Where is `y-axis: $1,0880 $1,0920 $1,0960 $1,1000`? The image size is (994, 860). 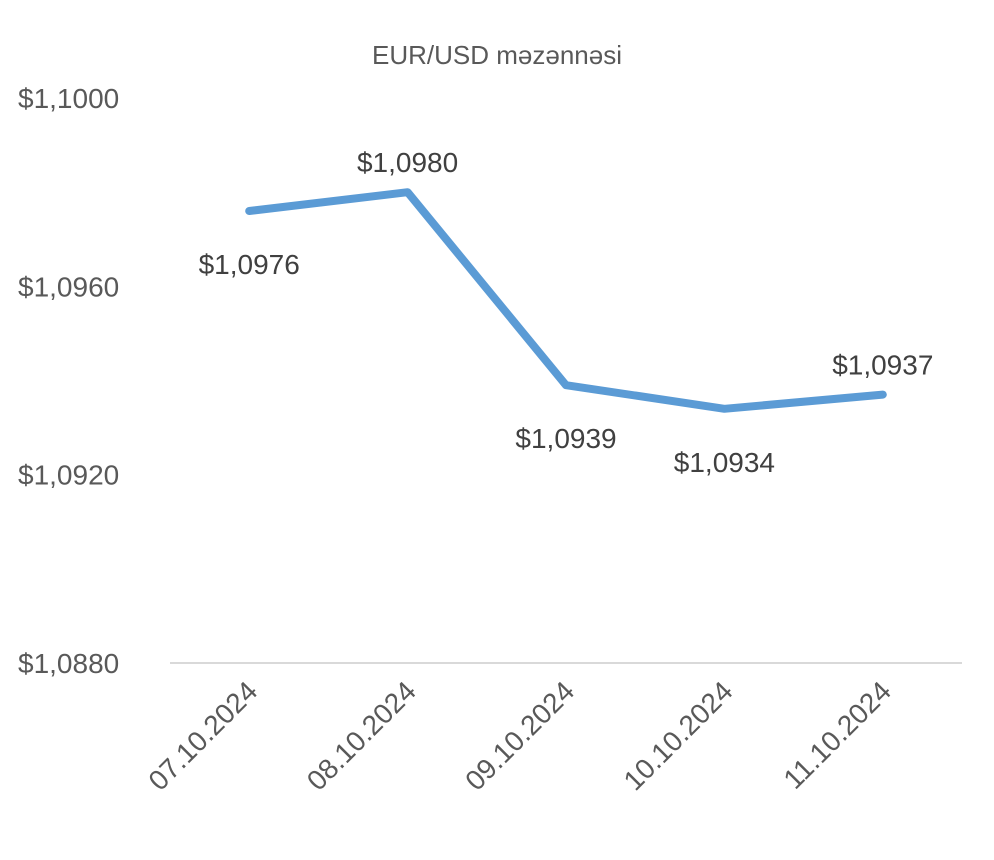 y-axis: $1,0880 $1,0920 $1,0960 $1,1000 is located at coordinates (68, 381).